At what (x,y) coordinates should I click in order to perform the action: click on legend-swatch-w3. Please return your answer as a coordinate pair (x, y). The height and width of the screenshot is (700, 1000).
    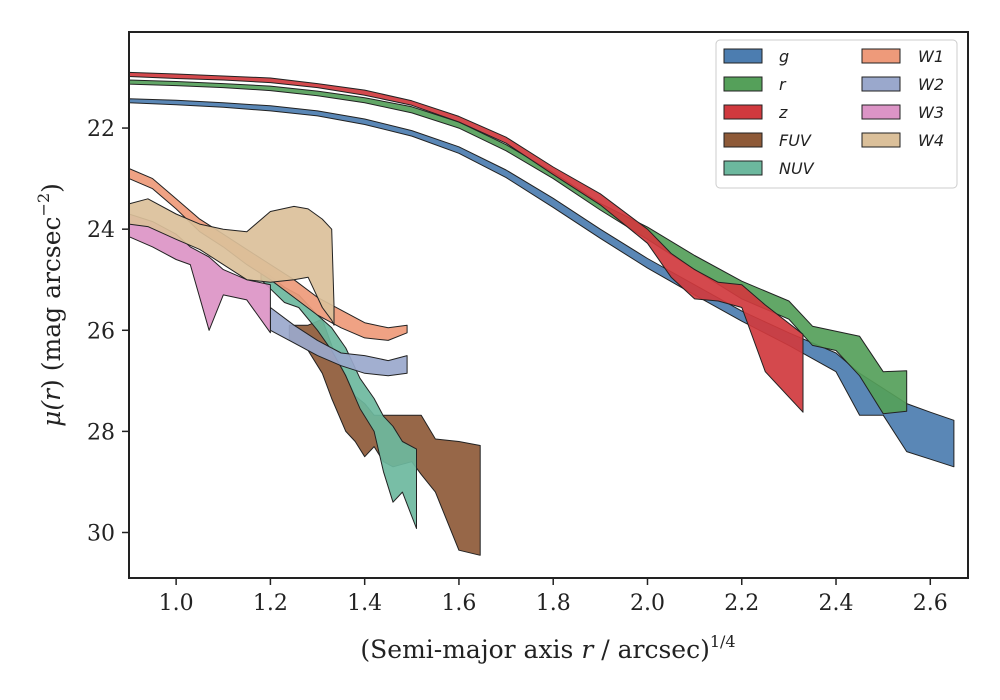
    Looking at the image, I should click on (881, 112).